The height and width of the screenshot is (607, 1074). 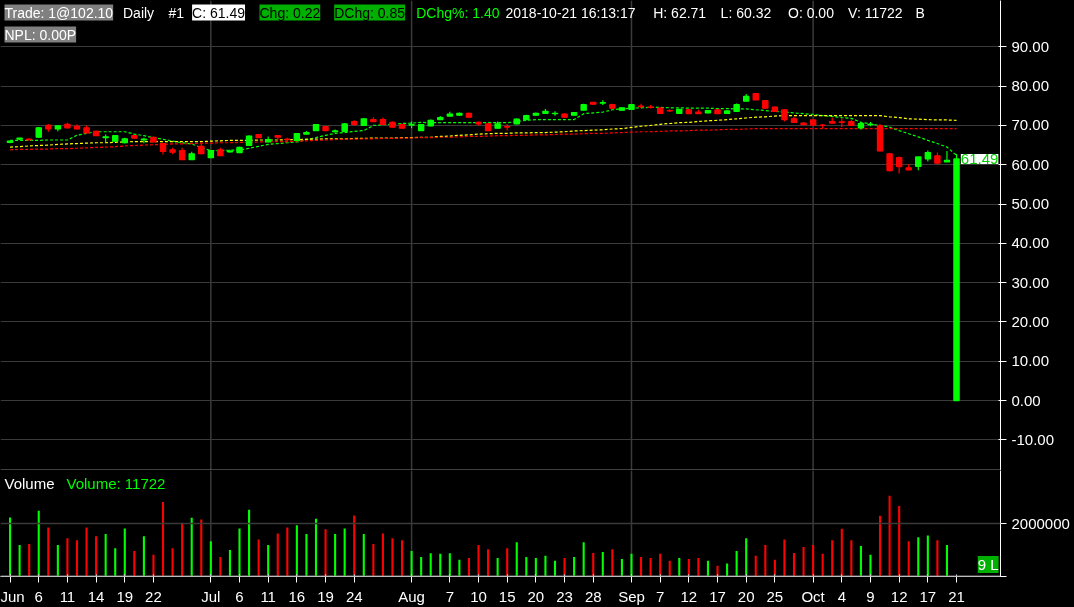 I want to click on y-tick-label: 70.00, so click(x=1030, y=125).